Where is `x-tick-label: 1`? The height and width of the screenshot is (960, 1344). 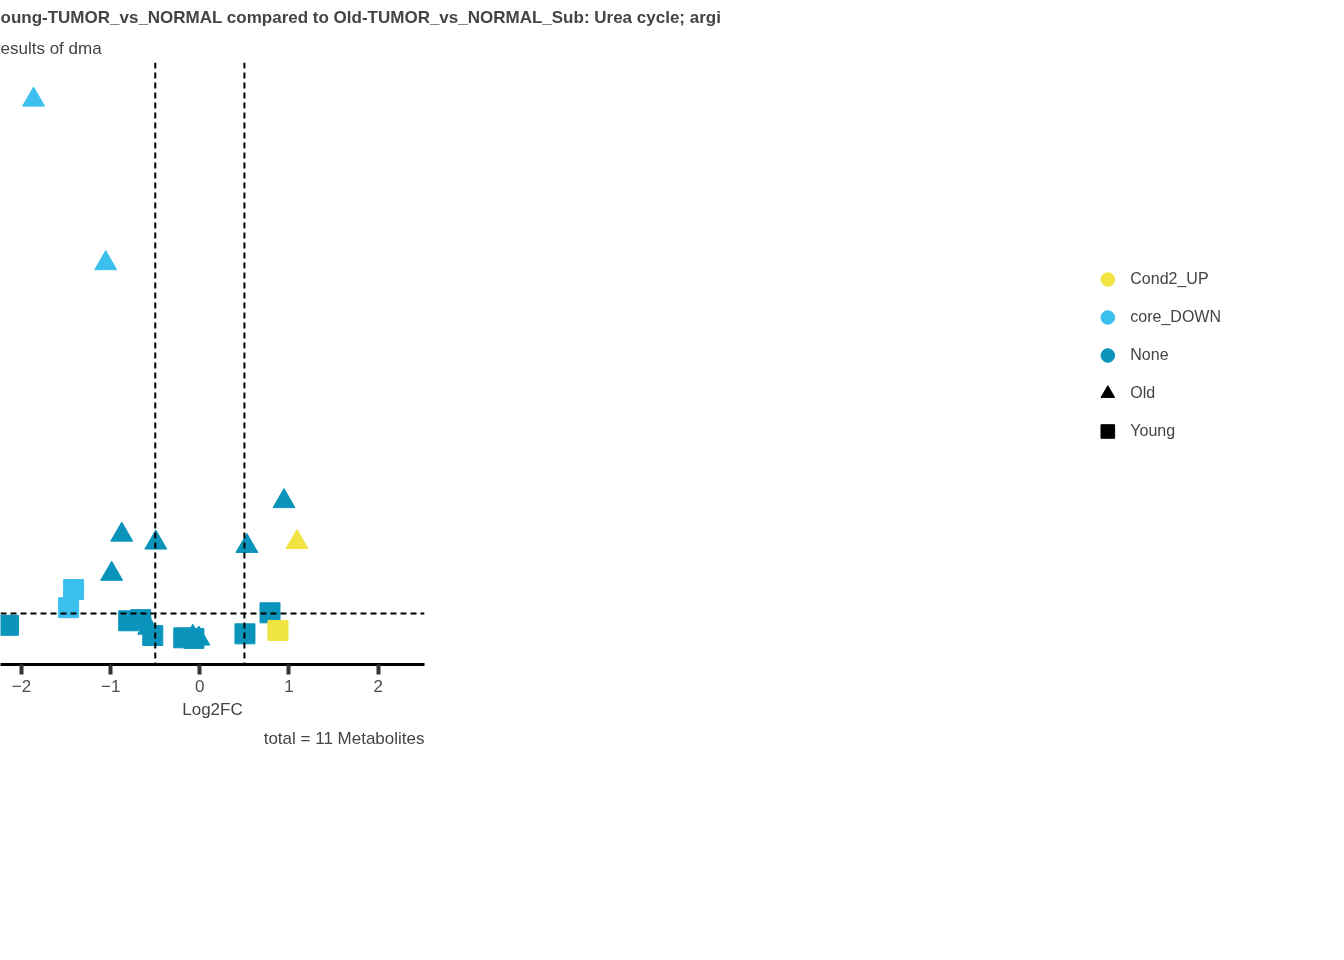 x-tick-label: 1 is located at coordinates (289, 686).